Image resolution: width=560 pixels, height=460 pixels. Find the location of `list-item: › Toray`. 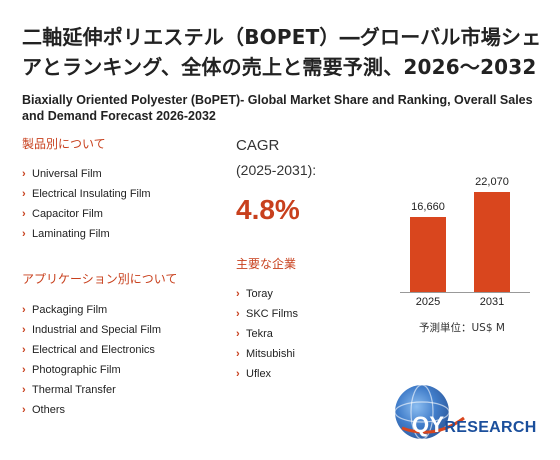

list-item: › Toray is located at coordinates (267, 294).